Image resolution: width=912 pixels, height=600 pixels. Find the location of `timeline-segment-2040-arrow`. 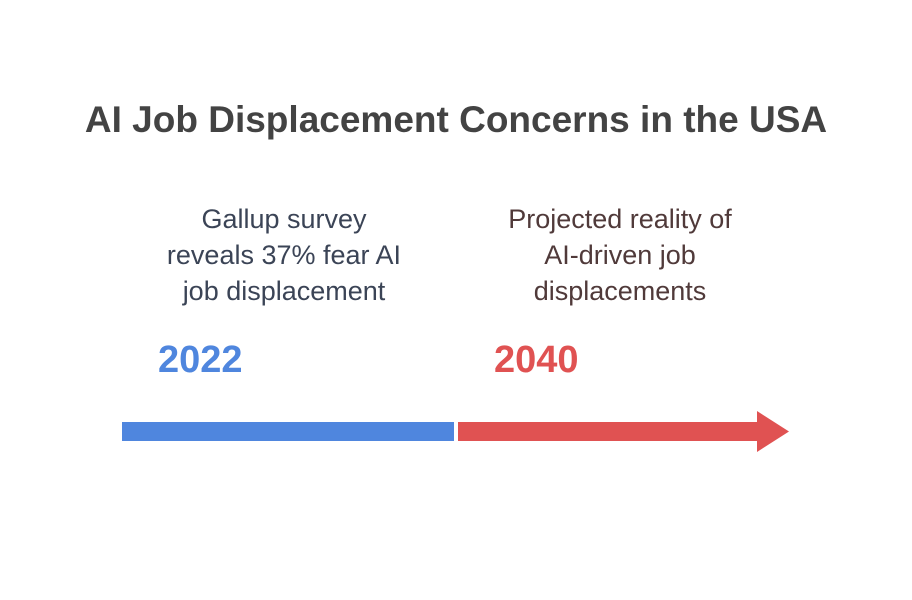

timeline-segment-2040-arrow is located at coordinates (623, 431).